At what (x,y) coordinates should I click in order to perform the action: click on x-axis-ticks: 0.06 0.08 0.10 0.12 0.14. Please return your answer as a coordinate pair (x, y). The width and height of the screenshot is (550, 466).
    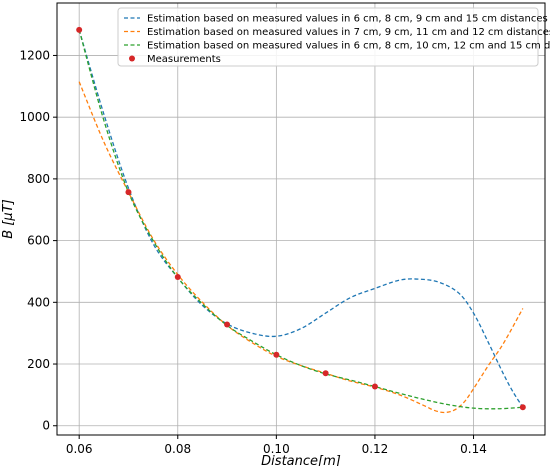
    Looking at the image, I should click on (276, 445).